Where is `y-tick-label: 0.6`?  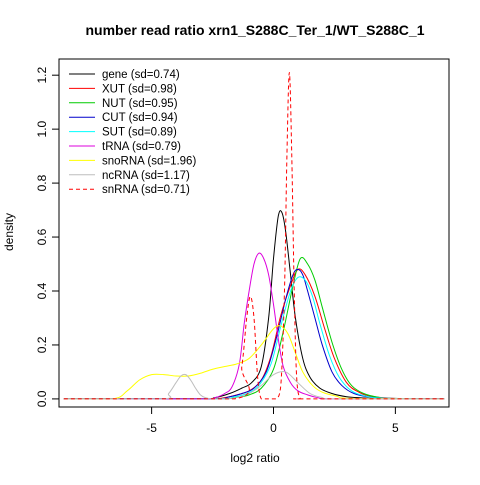 y-tick-label: 0.6 is located at coordinates (42, 236).